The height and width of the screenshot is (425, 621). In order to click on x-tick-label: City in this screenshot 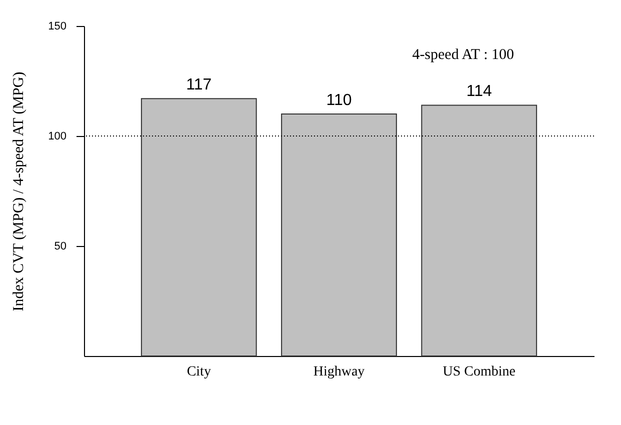, I will do `click(198, 372)`.